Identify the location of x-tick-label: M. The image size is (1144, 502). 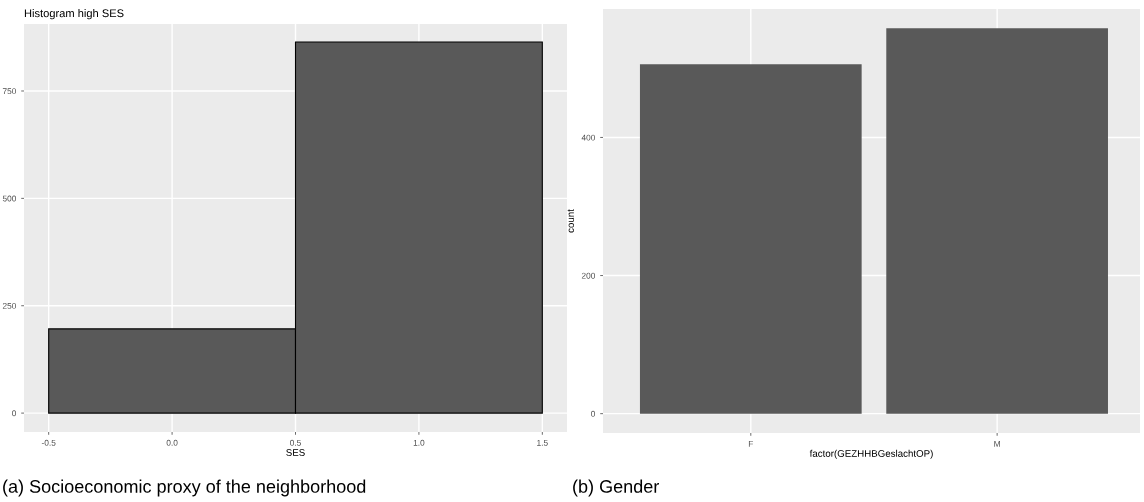
(997, 443).